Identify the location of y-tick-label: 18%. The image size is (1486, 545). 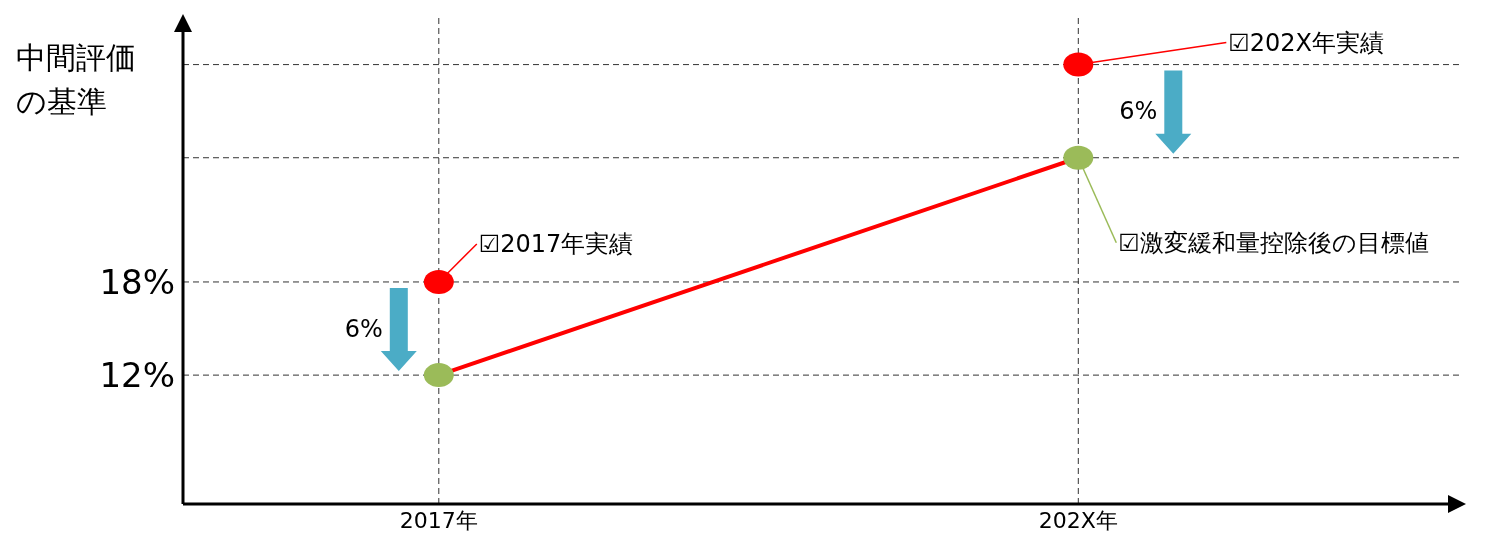
(137, 282).